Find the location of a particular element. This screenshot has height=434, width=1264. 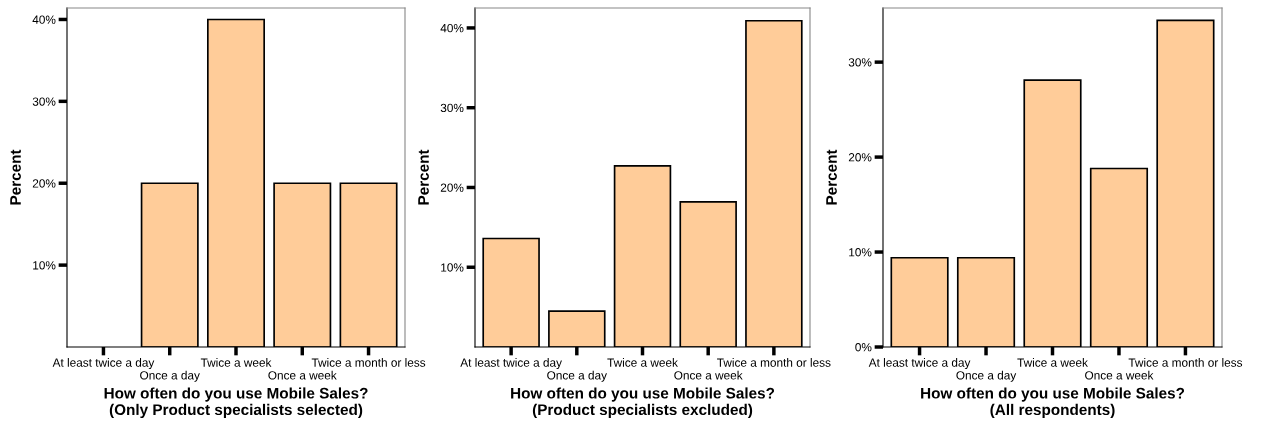

x-axis-title: How often do you use Mobile Sales? (Only Product specialists selected) is located at coordinates (236, 403).